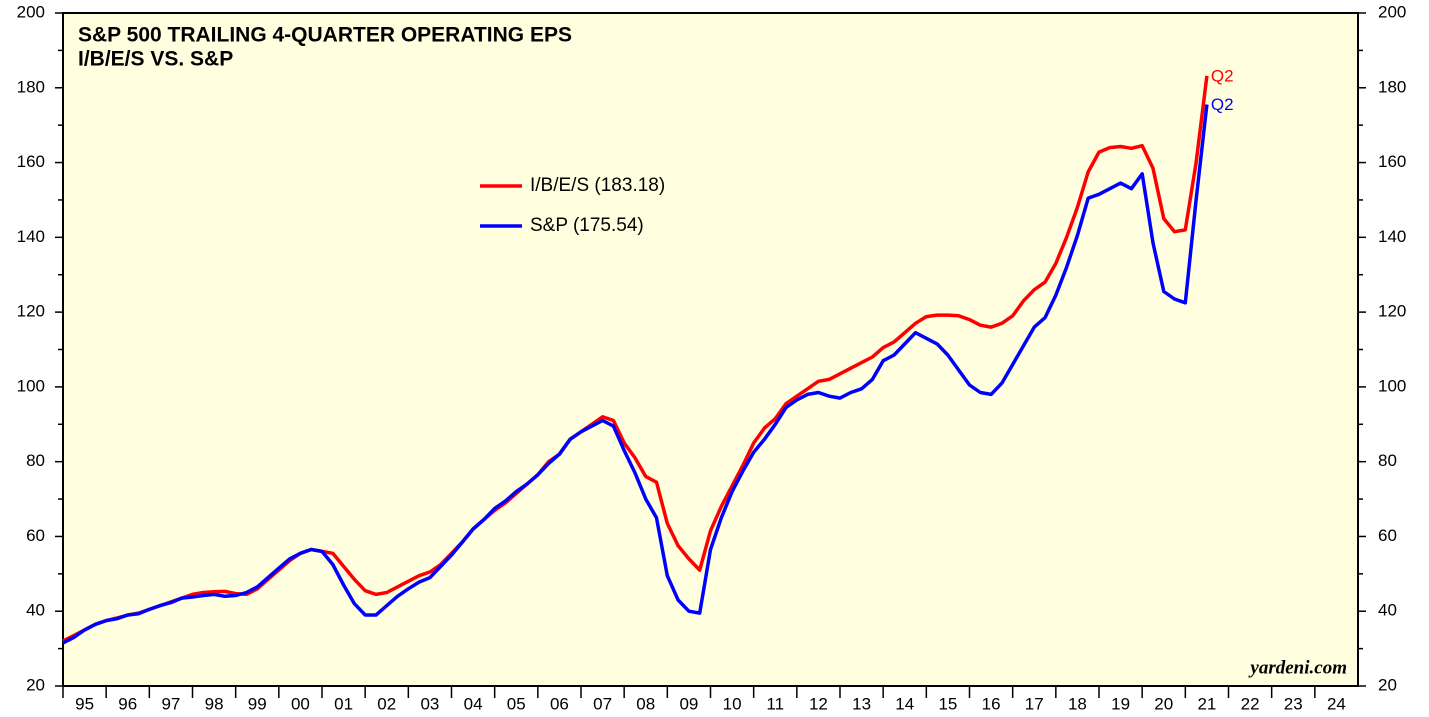  I want to click on x-tick-label: 06, so click(559, 703).